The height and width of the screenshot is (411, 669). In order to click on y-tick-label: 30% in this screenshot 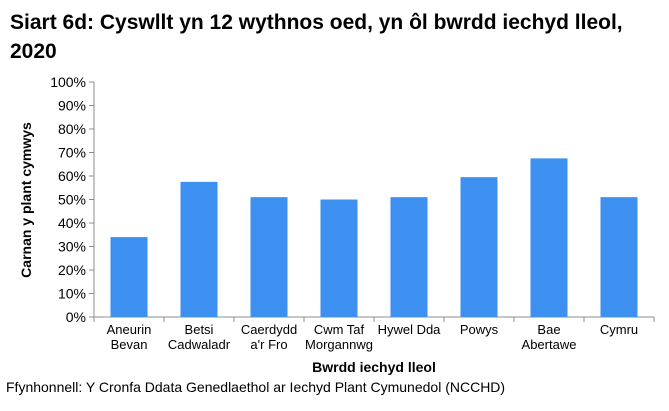, I will do `click(72, 247)`.